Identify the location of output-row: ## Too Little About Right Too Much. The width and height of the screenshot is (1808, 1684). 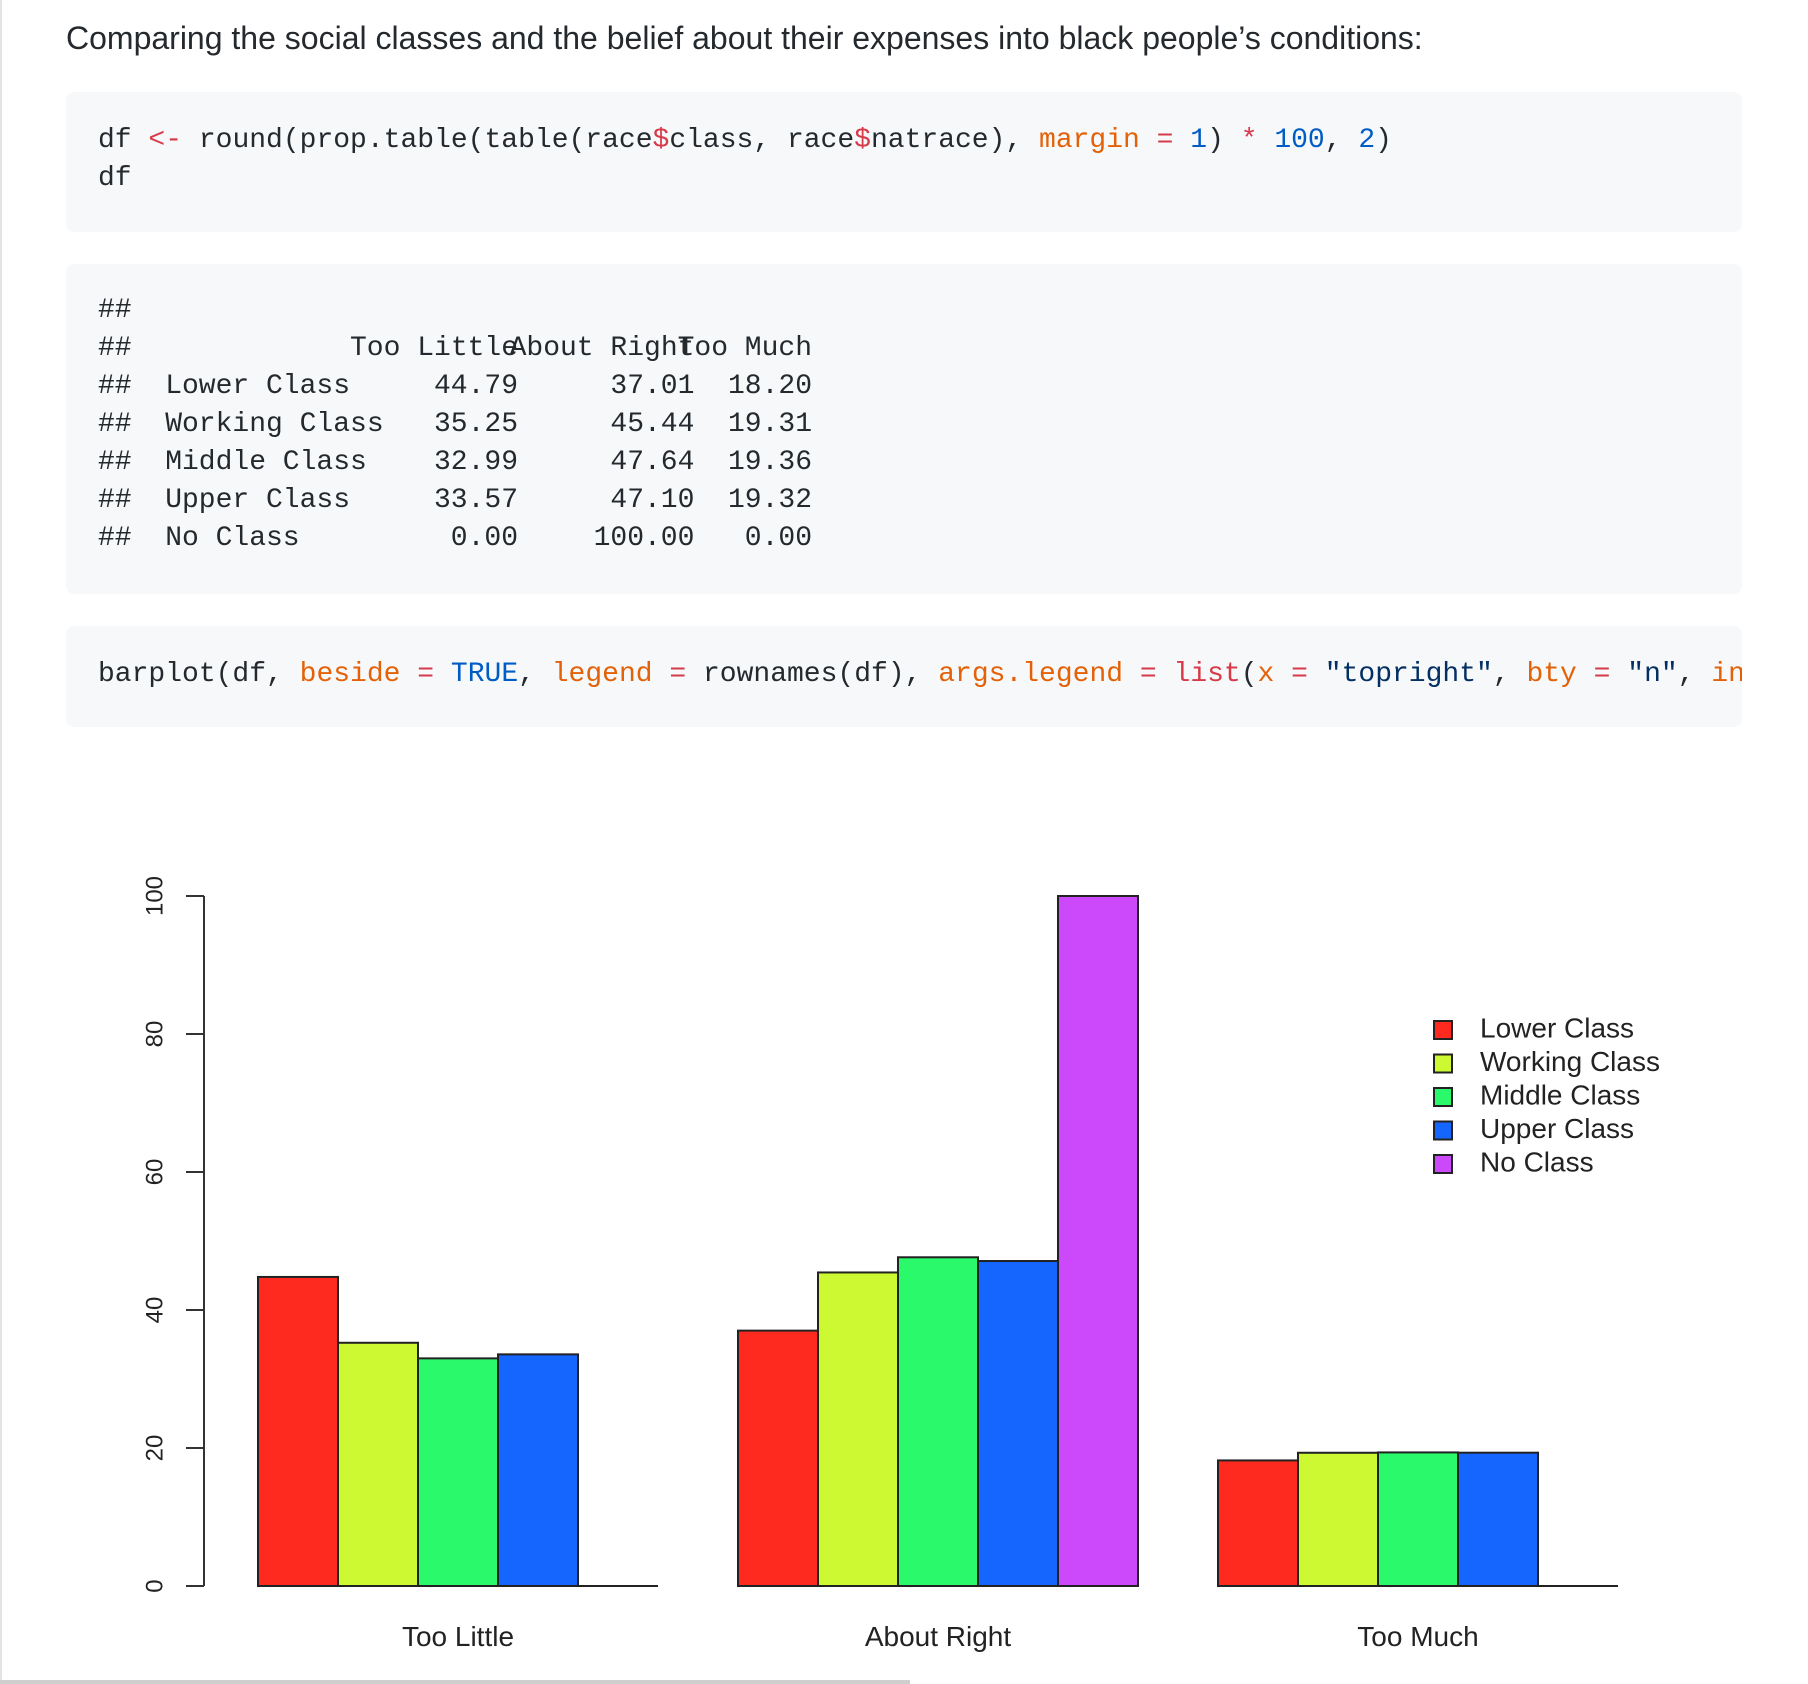
(904, 349).